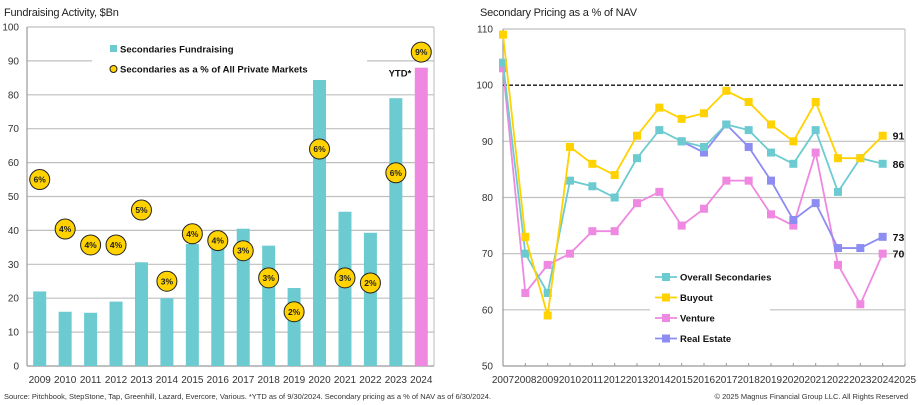  Describe the element at coordinates (882, 163) in the screenshot. I see `point-overall-secondaries-2024` at that location.